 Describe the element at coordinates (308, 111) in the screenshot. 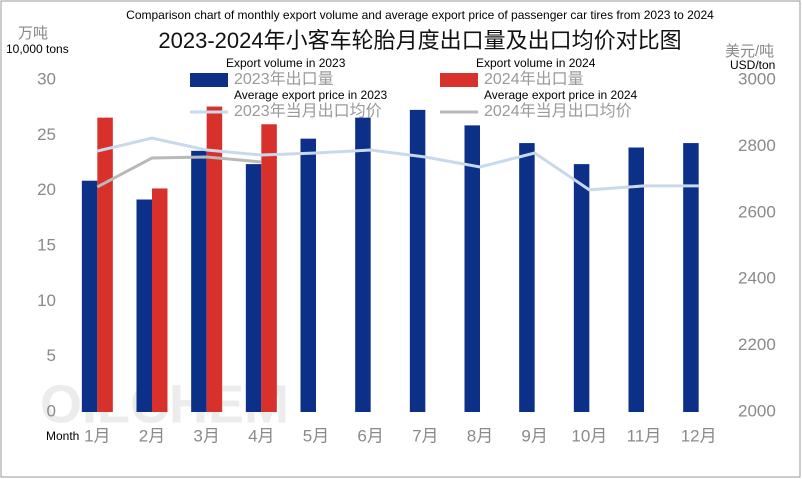

I see `legend-label: 2023年当月出口均价` at that location.